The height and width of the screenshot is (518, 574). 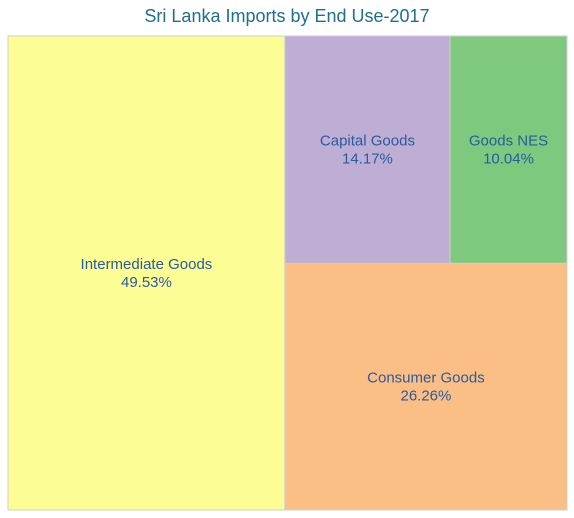 What do you see at coordinates (146, 282) in the screenshot?
I see `treemap-value-intermediate-goods: 49.53%` at bounding box center [146, 282].